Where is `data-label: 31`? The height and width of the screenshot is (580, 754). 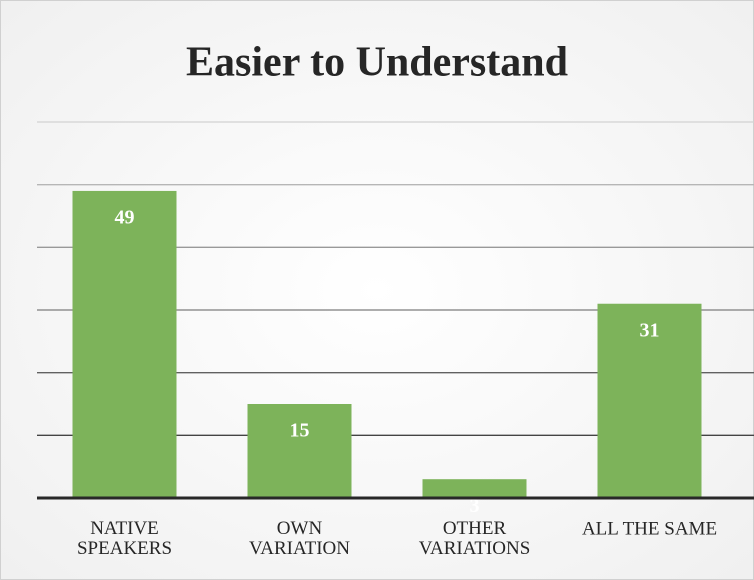 data-label: 31 is located at coordinates (650, 330).